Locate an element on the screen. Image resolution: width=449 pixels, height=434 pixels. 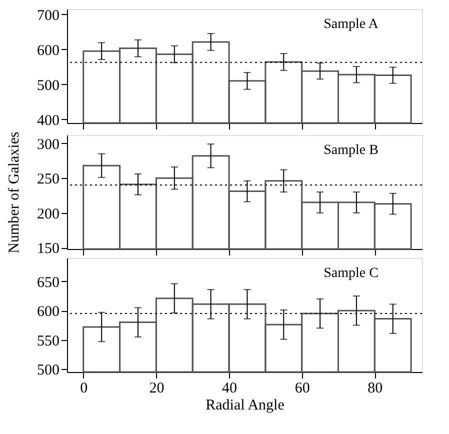
y-tick-label: 550 is located at coordinates (48, 341).